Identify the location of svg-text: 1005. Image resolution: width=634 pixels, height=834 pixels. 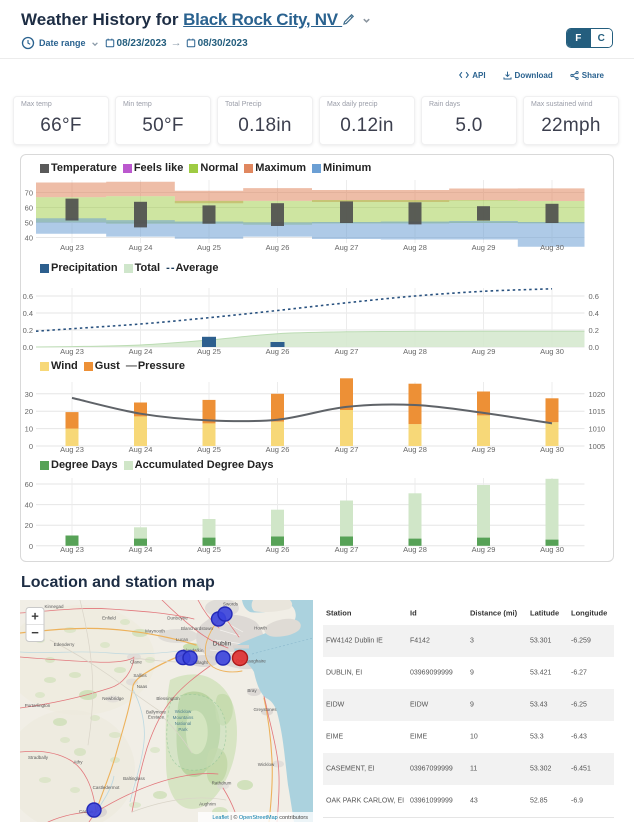
(597, 446).